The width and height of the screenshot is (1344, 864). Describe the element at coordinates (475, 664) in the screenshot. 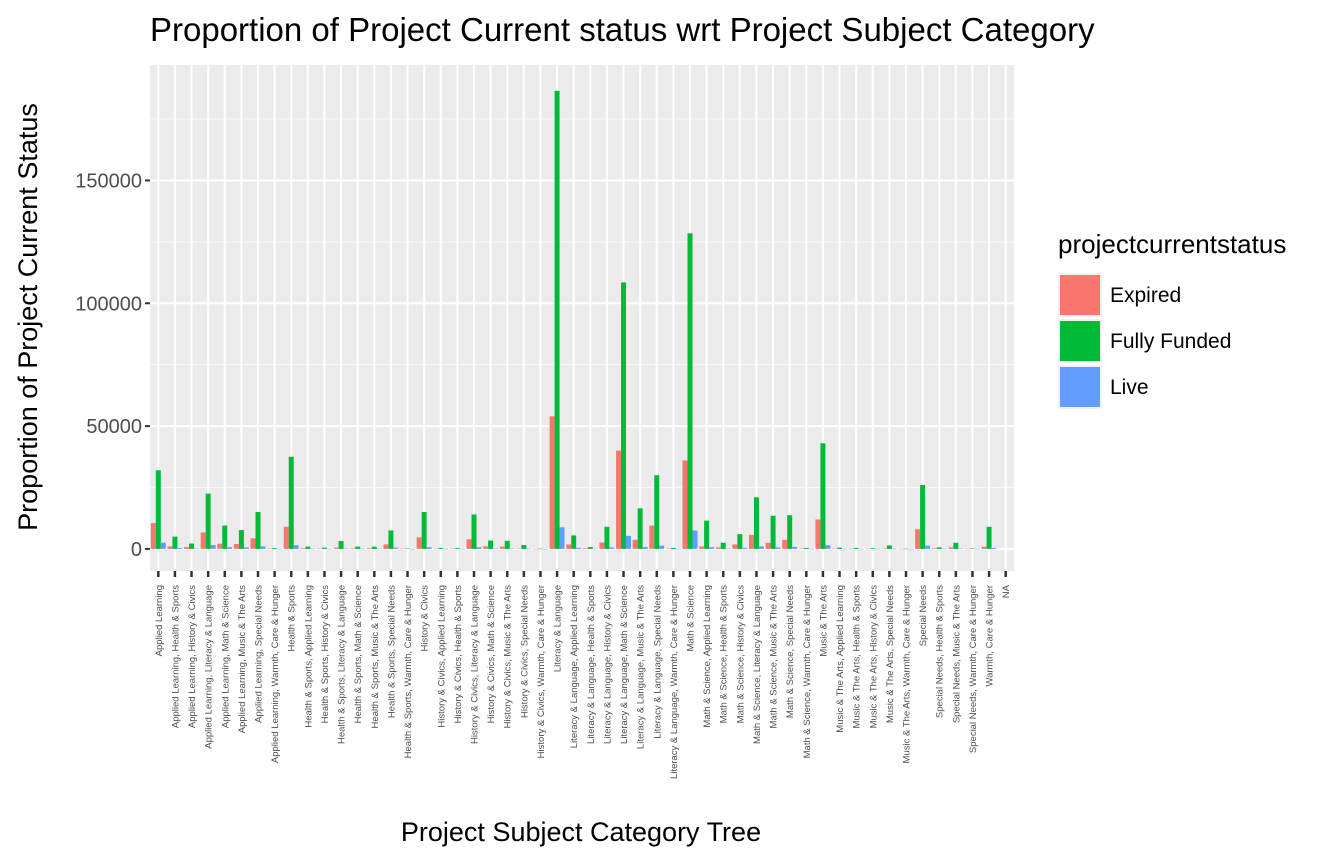

I see `x-tick-label: History & Civics, Literacy & Language` at that location.